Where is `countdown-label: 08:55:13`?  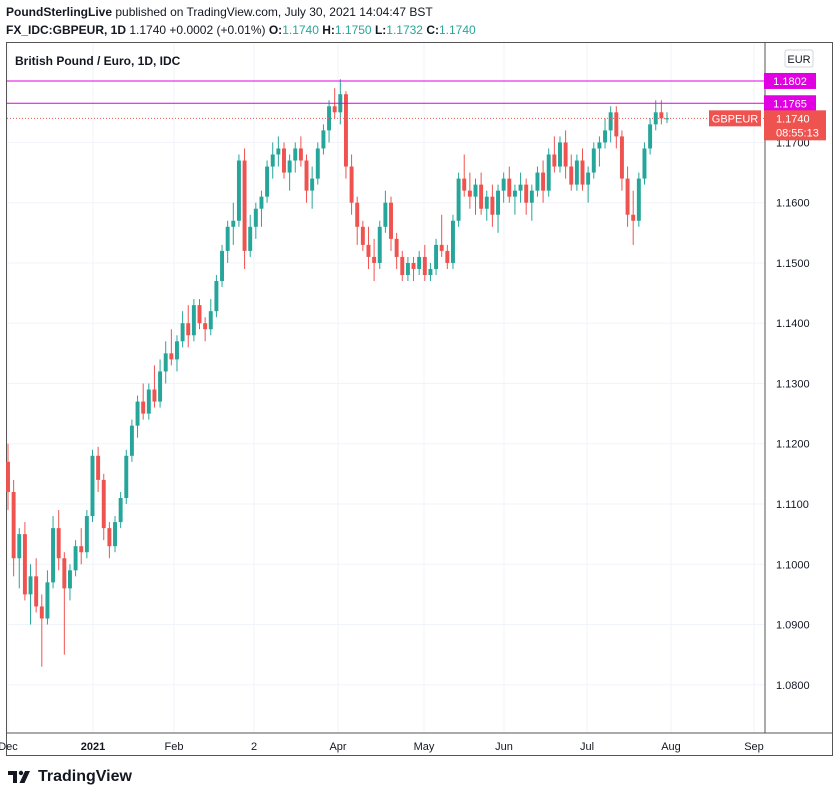
countdown-label: 08:55:13 is located at coordinates (797, 133).